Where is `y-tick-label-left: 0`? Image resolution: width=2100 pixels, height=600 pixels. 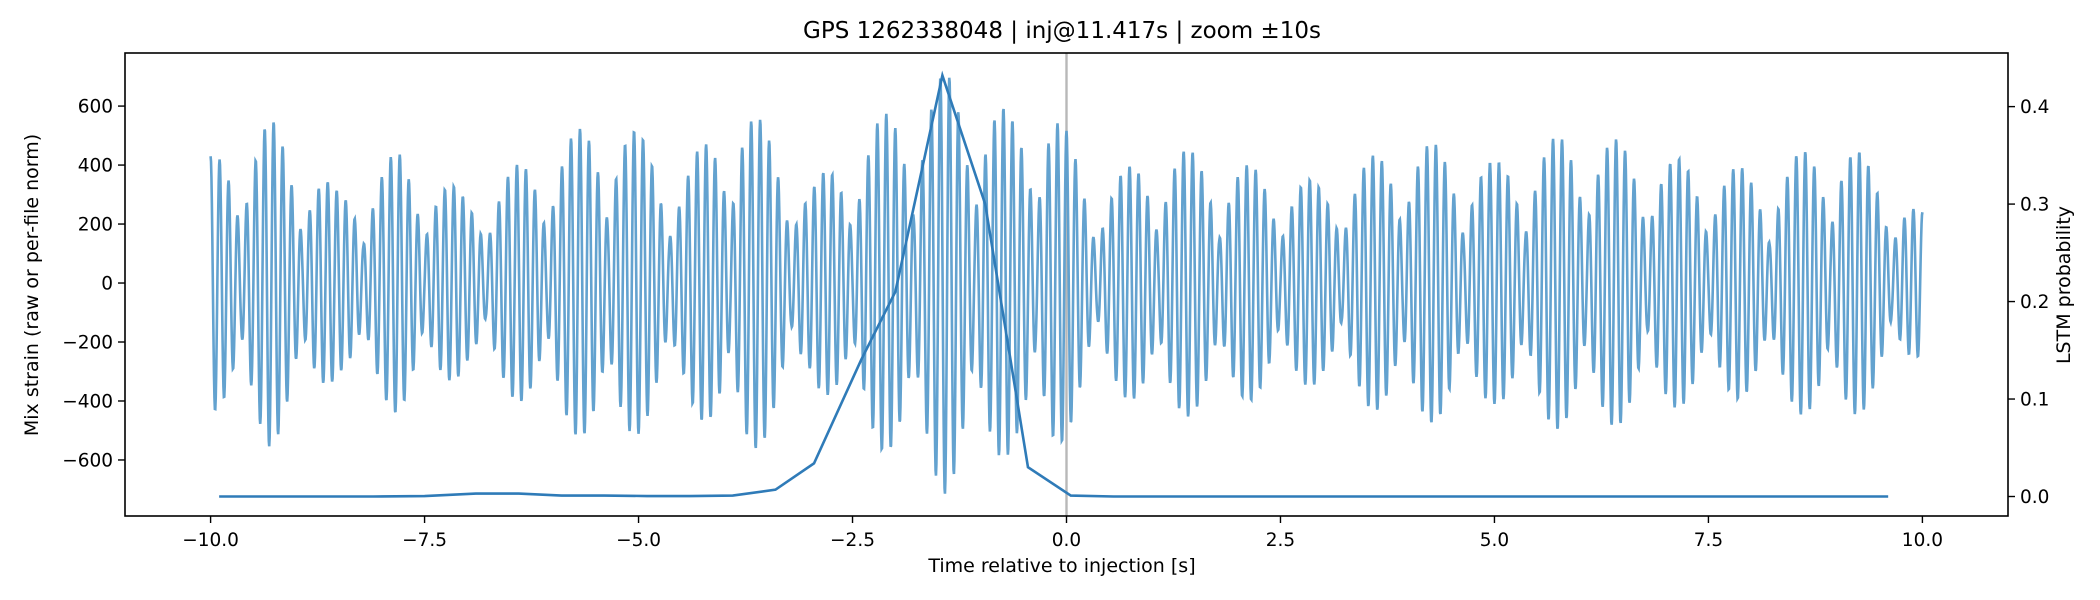 y-tick-label-left: 0 is located at coordinates (107, 284).